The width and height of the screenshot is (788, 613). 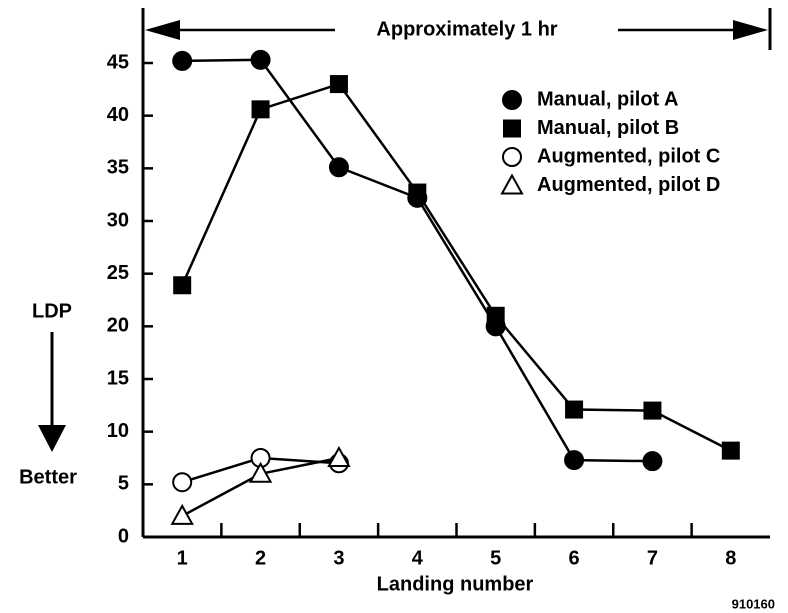 What do you see at coordinates (118, 220) in the screenshot?
I see `y-tick-label: 30` at bounding box center [118, 220].